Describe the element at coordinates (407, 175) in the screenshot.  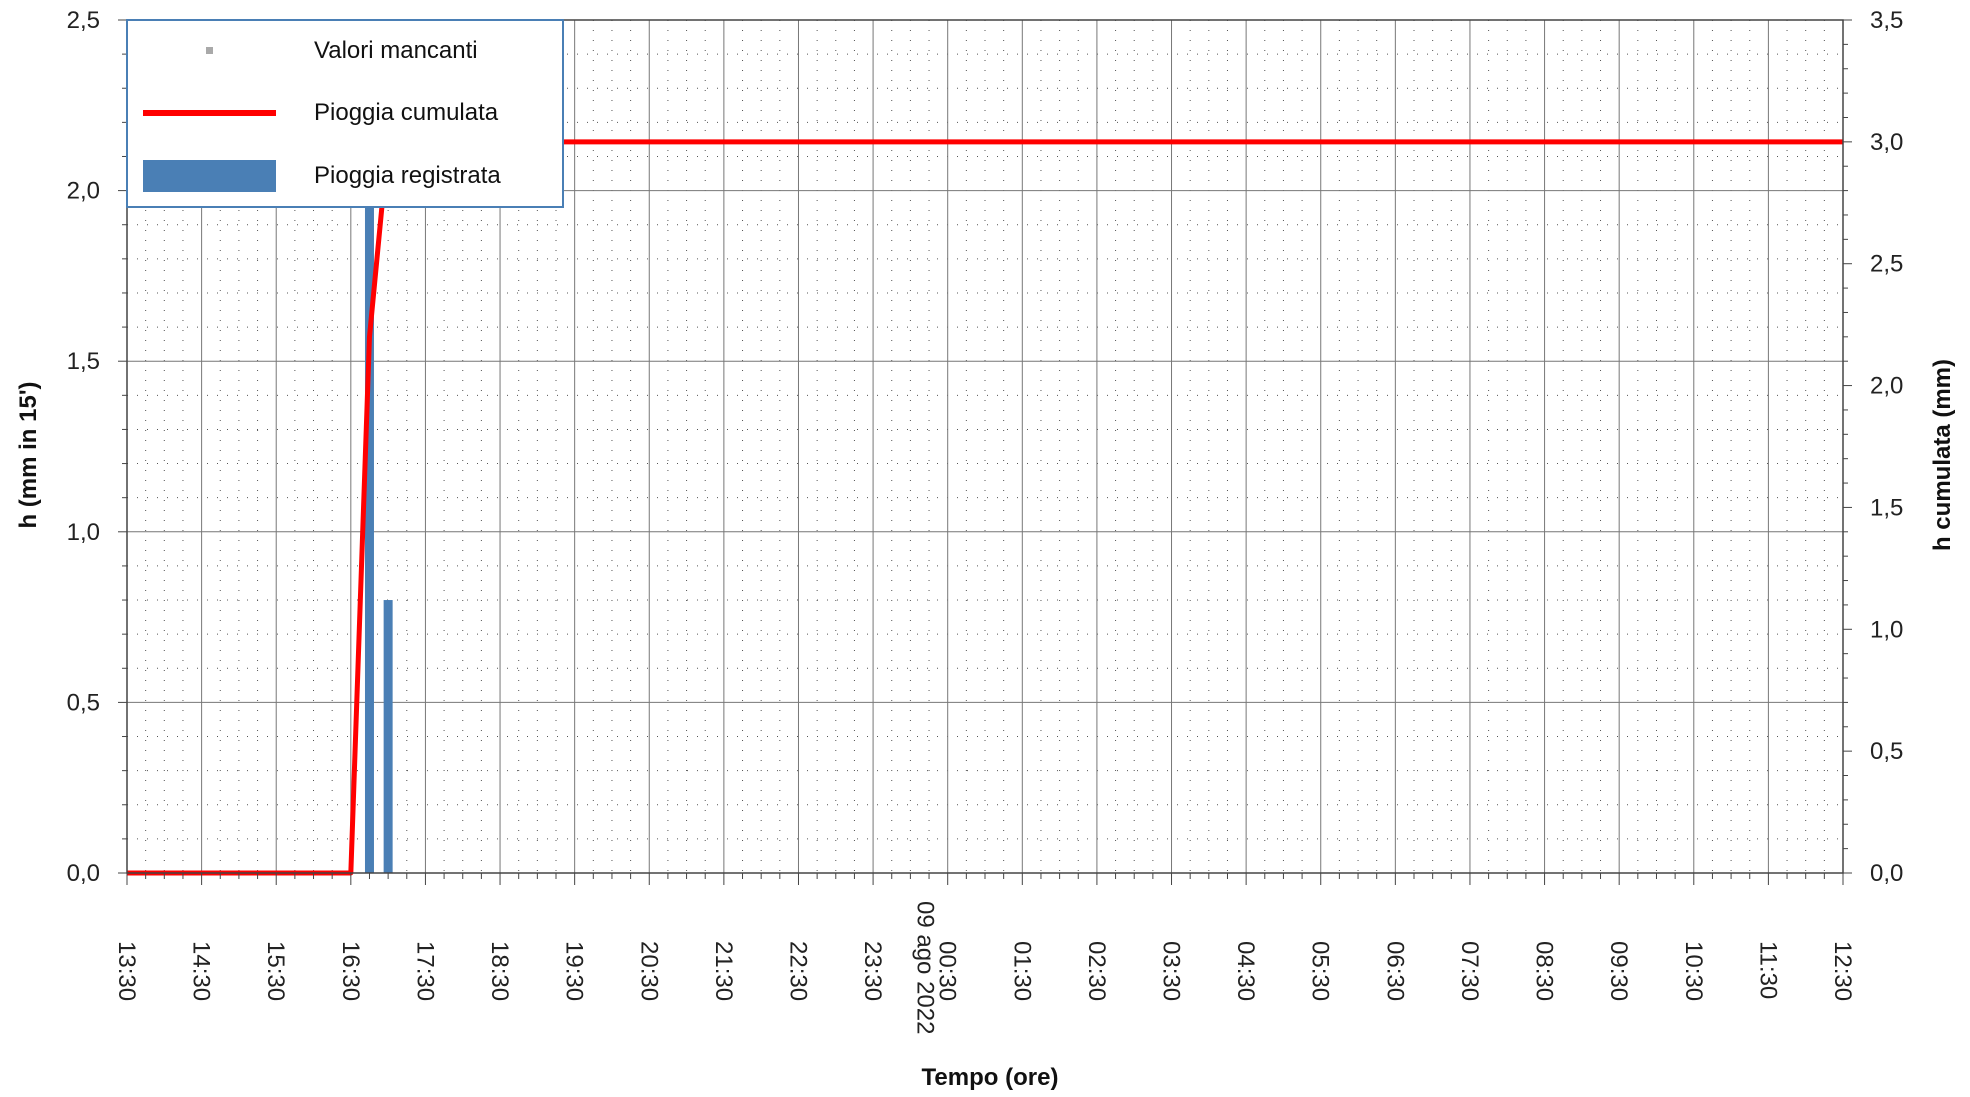
I see `legend-recorded-label: Pioggia registrata` at that location.